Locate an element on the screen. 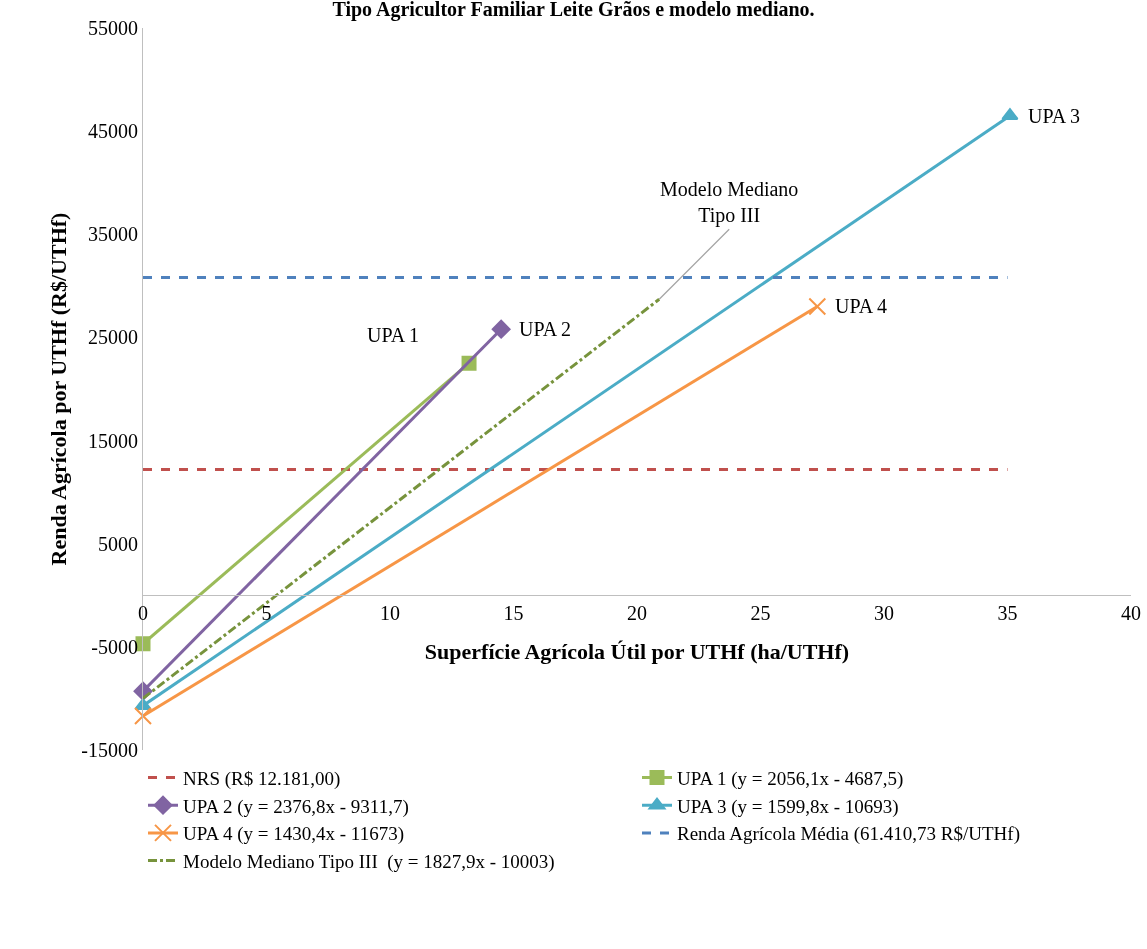 Image resolution: width=1147 pixels, height=949 pixels. annotation: UPA 3 is located at coordinates (1054, 116).